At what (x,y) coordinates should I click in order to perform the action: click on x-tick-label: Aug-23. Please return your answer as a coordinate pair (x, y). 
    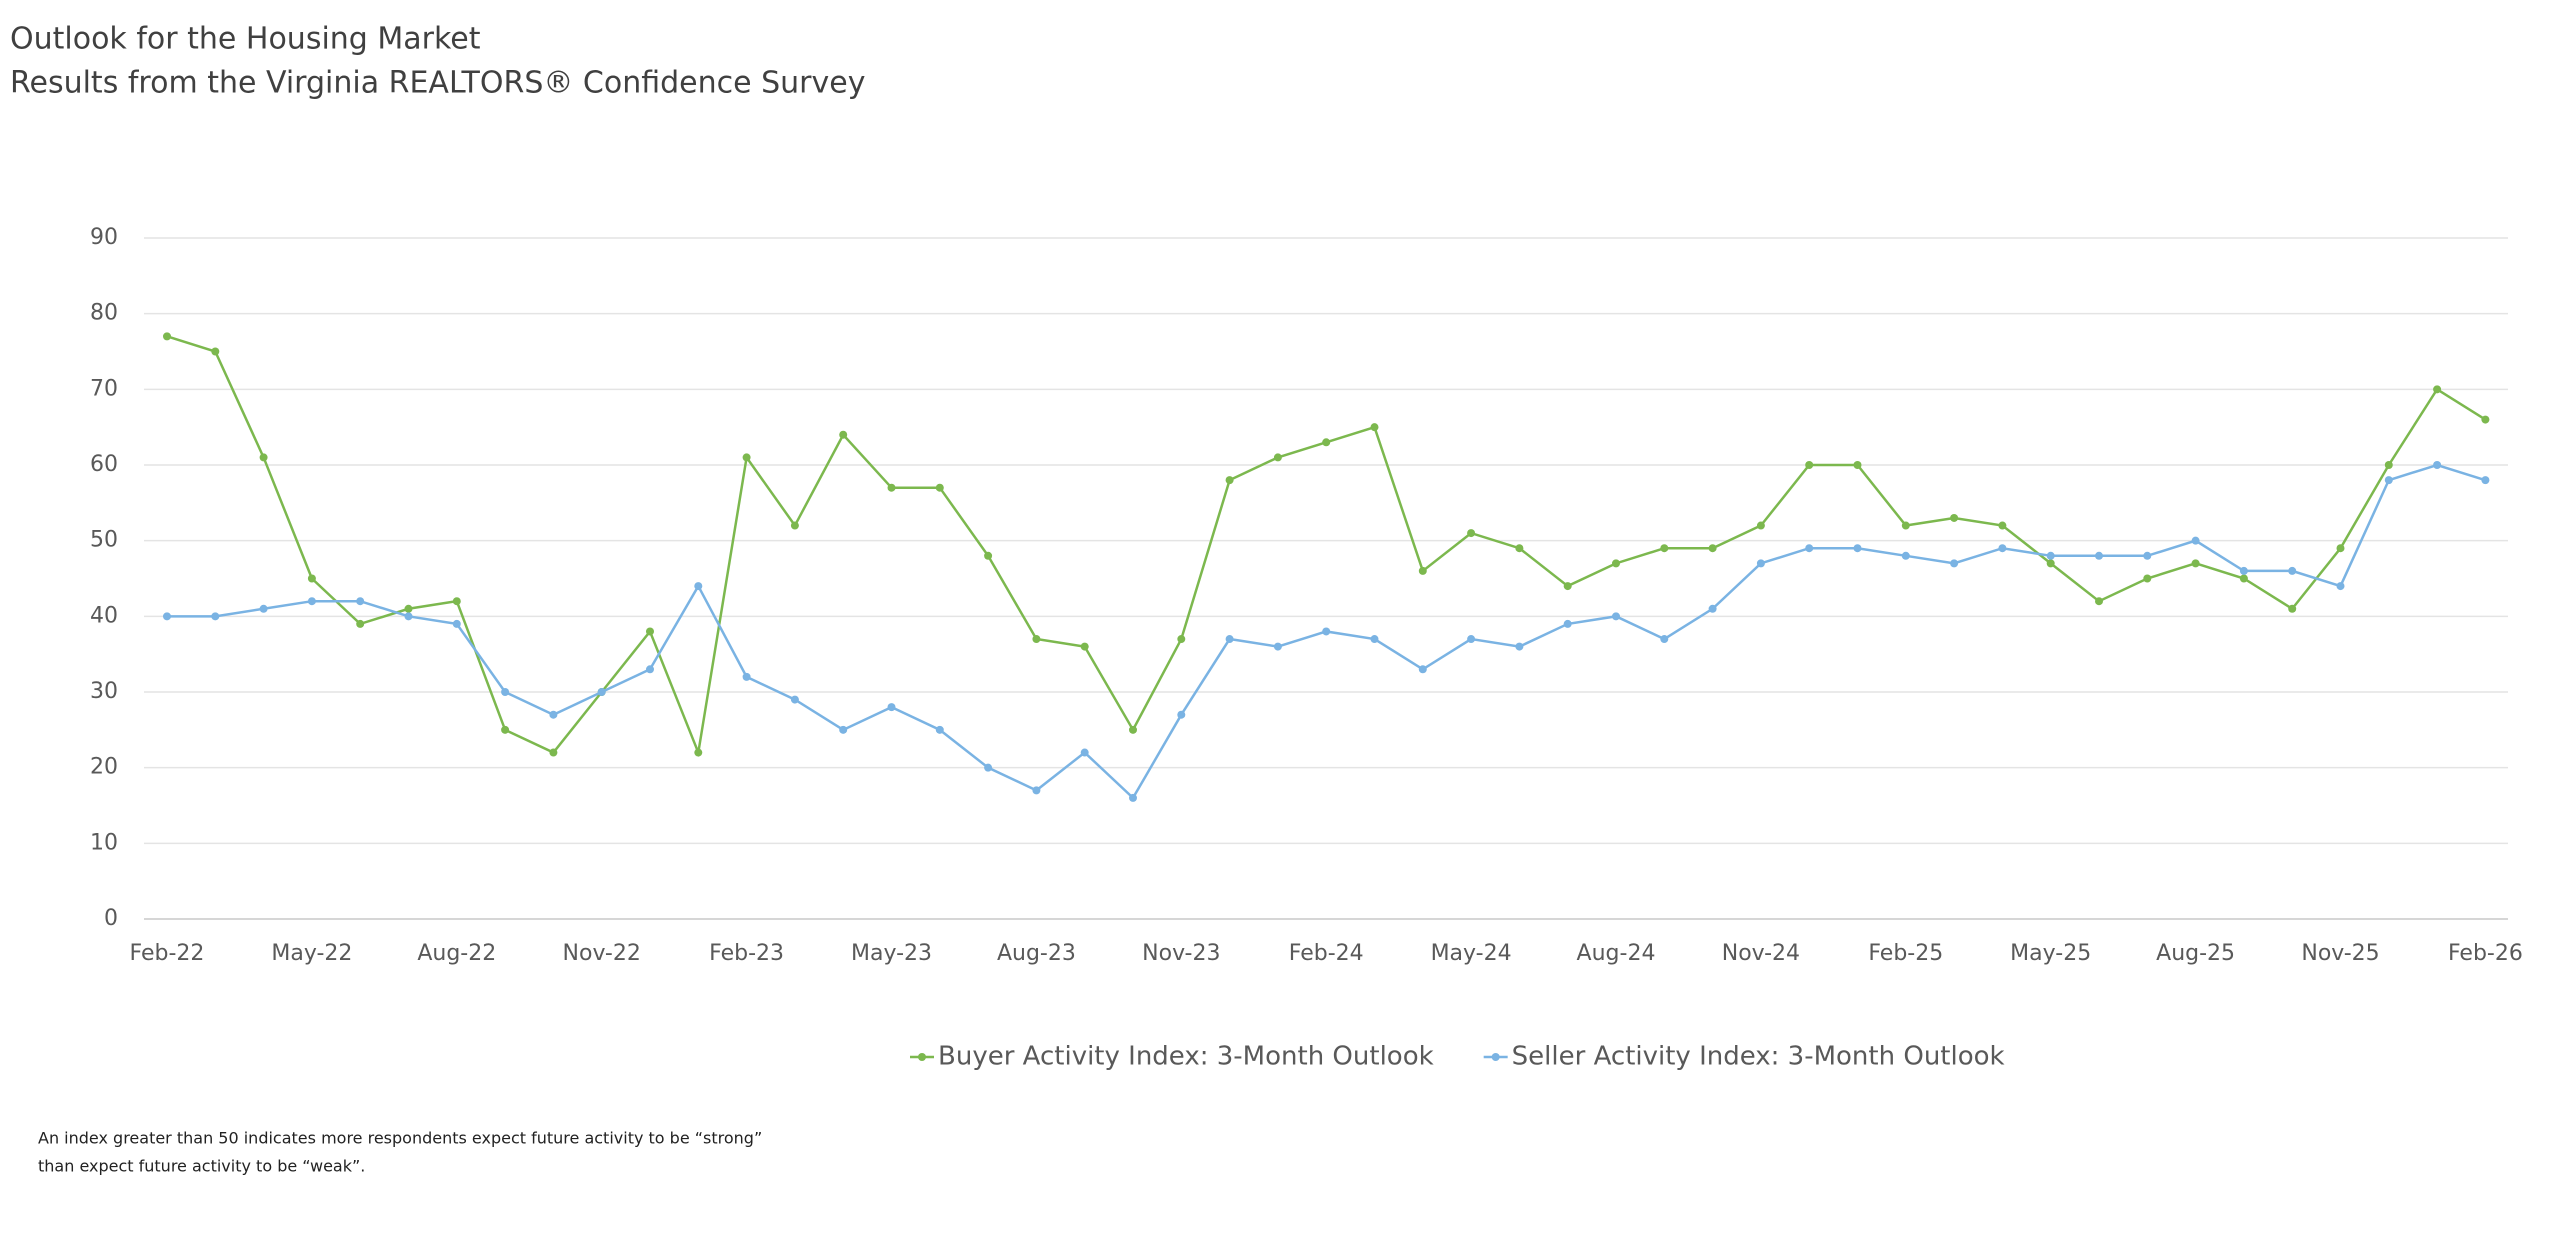
    Looking at the image, I should click on (1036, 953).